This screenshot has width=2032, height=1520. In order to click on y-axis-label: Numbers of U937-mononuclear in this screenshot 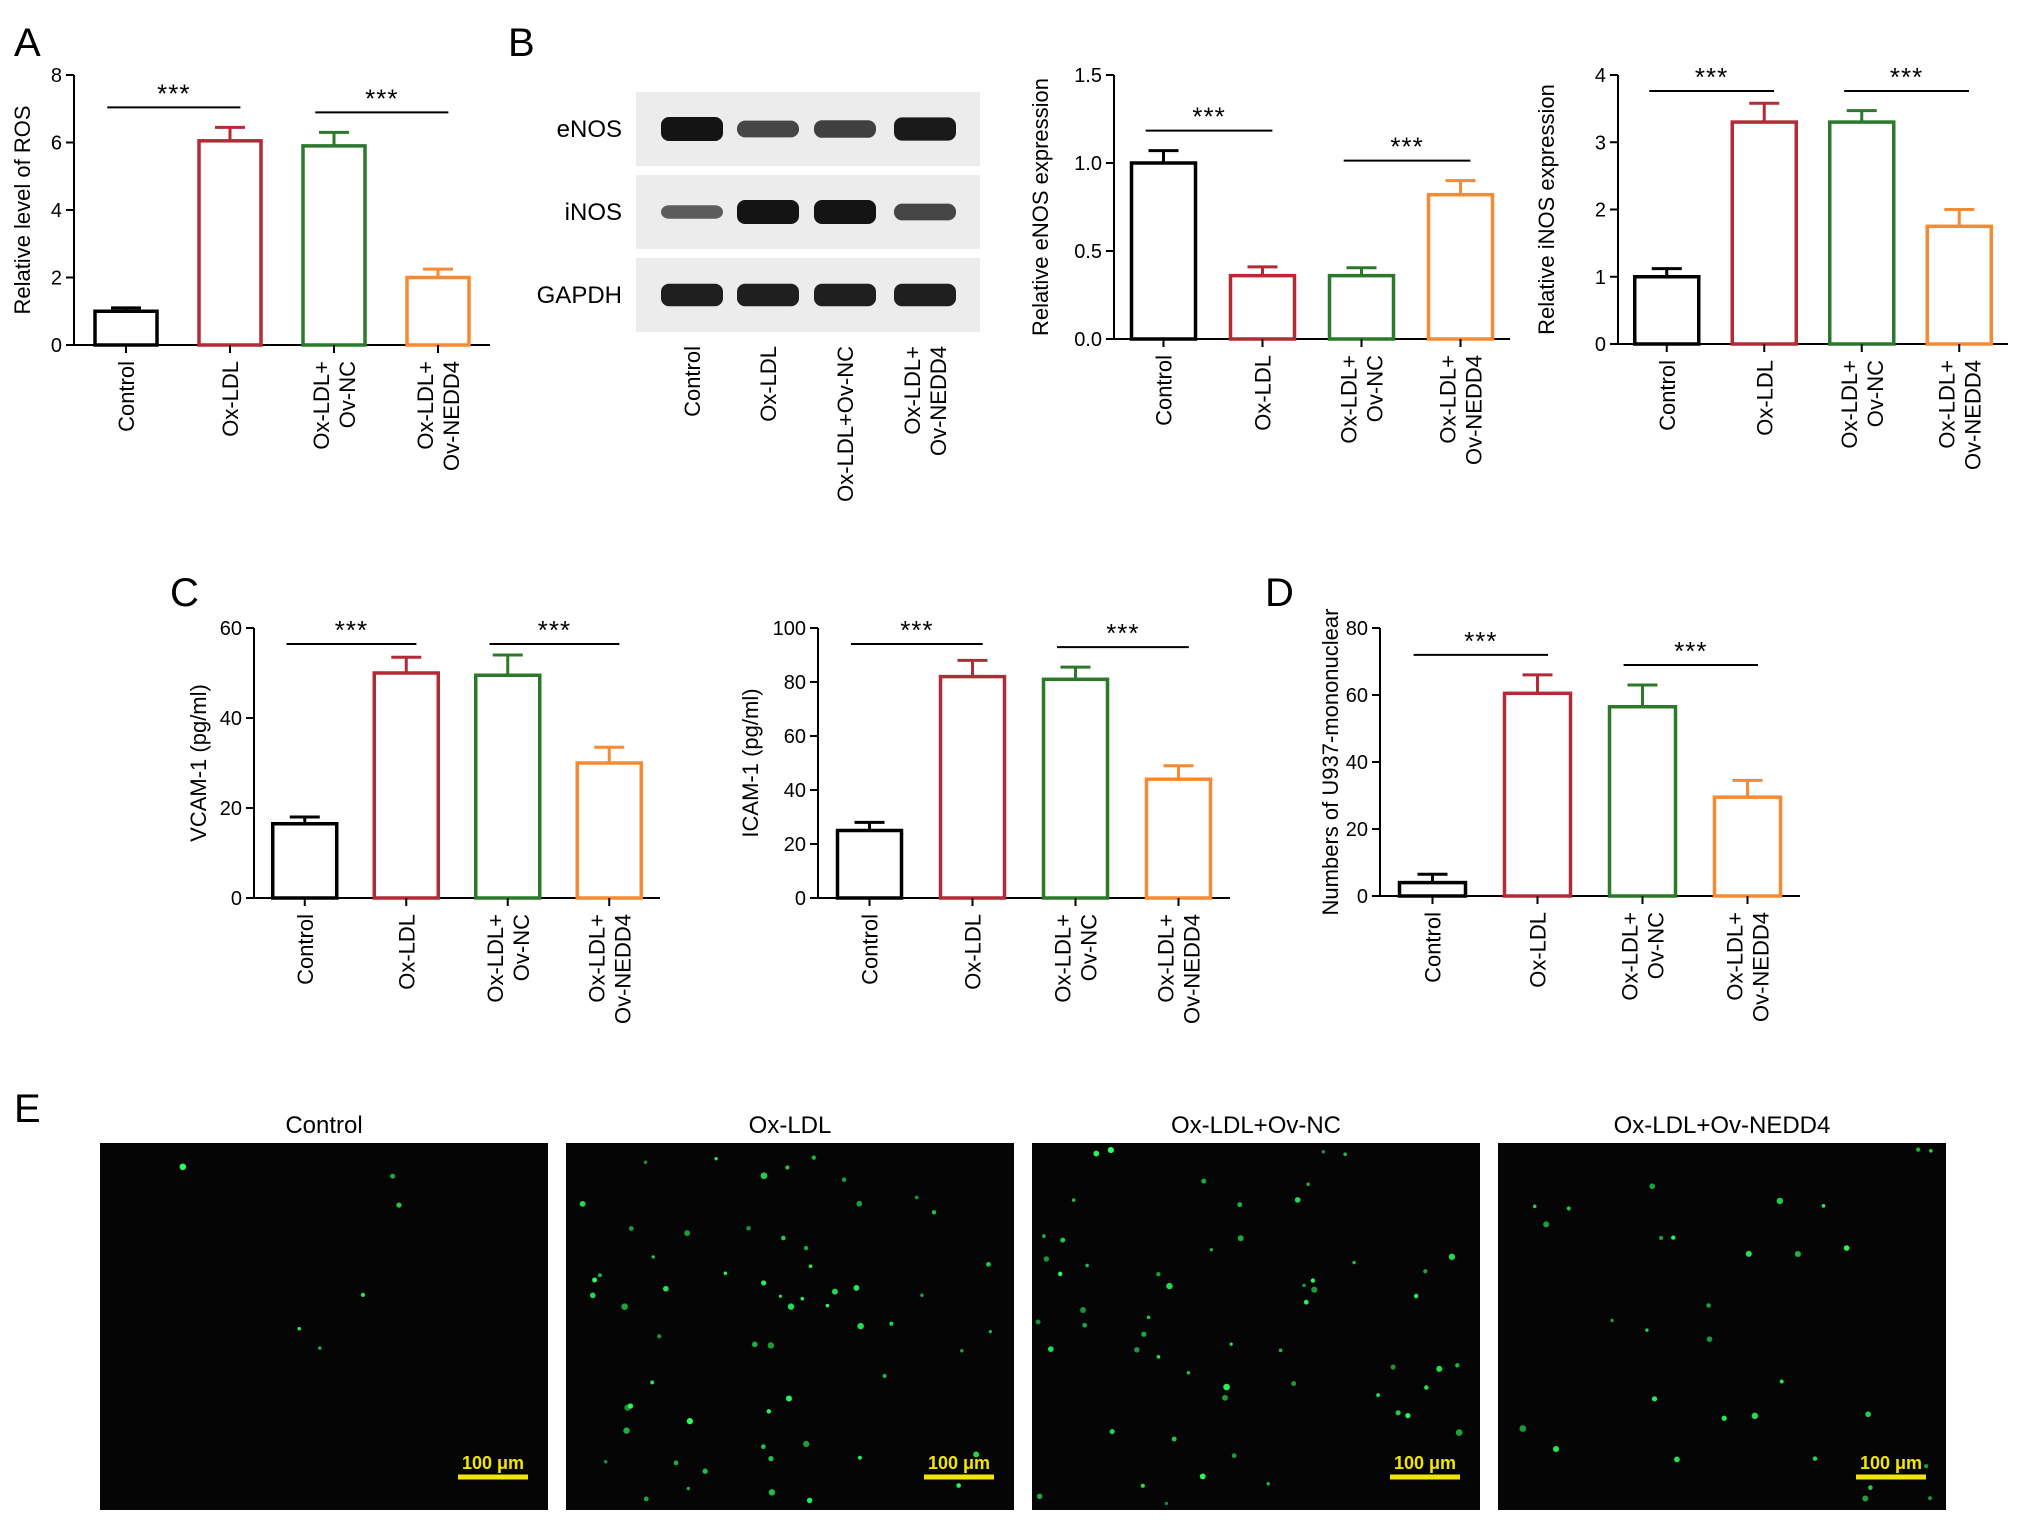, I will do `click(1330, 762)`.